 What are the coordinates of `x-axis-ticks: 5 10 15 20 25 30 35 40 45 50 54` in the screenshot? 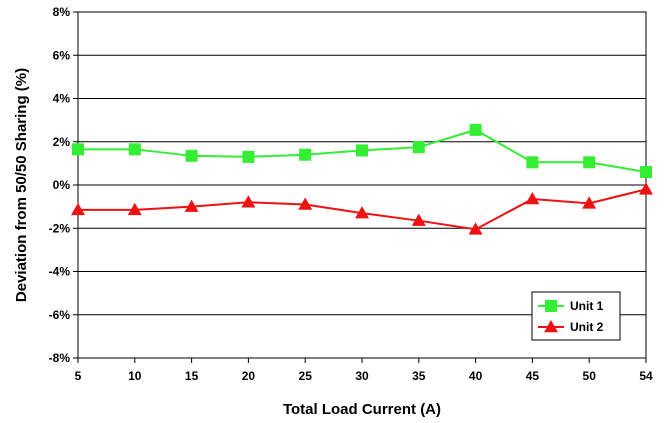 It's located at (364, 370).